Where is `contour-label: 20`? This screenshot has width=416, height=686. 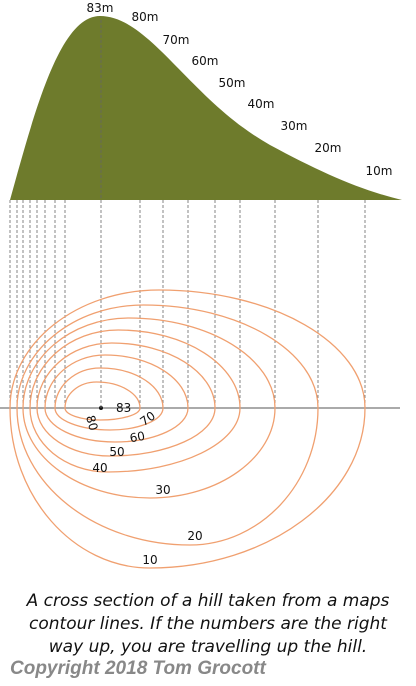
contour-label: 20 is located at coordinates (194, 536).